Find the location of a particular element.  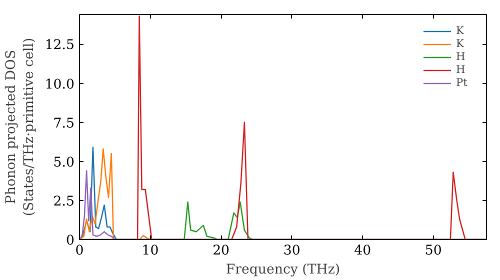

y-axis-title: Phonon projected DOS (States/THz·primitive cell) is located at coordinates (20, 127).